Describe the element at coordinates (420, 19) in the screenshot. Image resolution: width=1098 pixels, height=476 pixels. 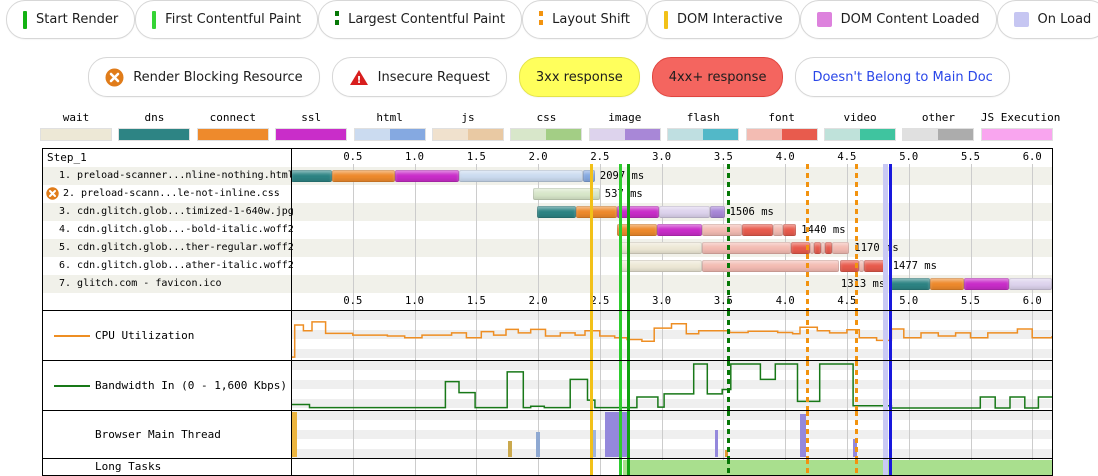
I see `legend-chip-largest-contentful-paint: Largest Contentful Paint` at that location.